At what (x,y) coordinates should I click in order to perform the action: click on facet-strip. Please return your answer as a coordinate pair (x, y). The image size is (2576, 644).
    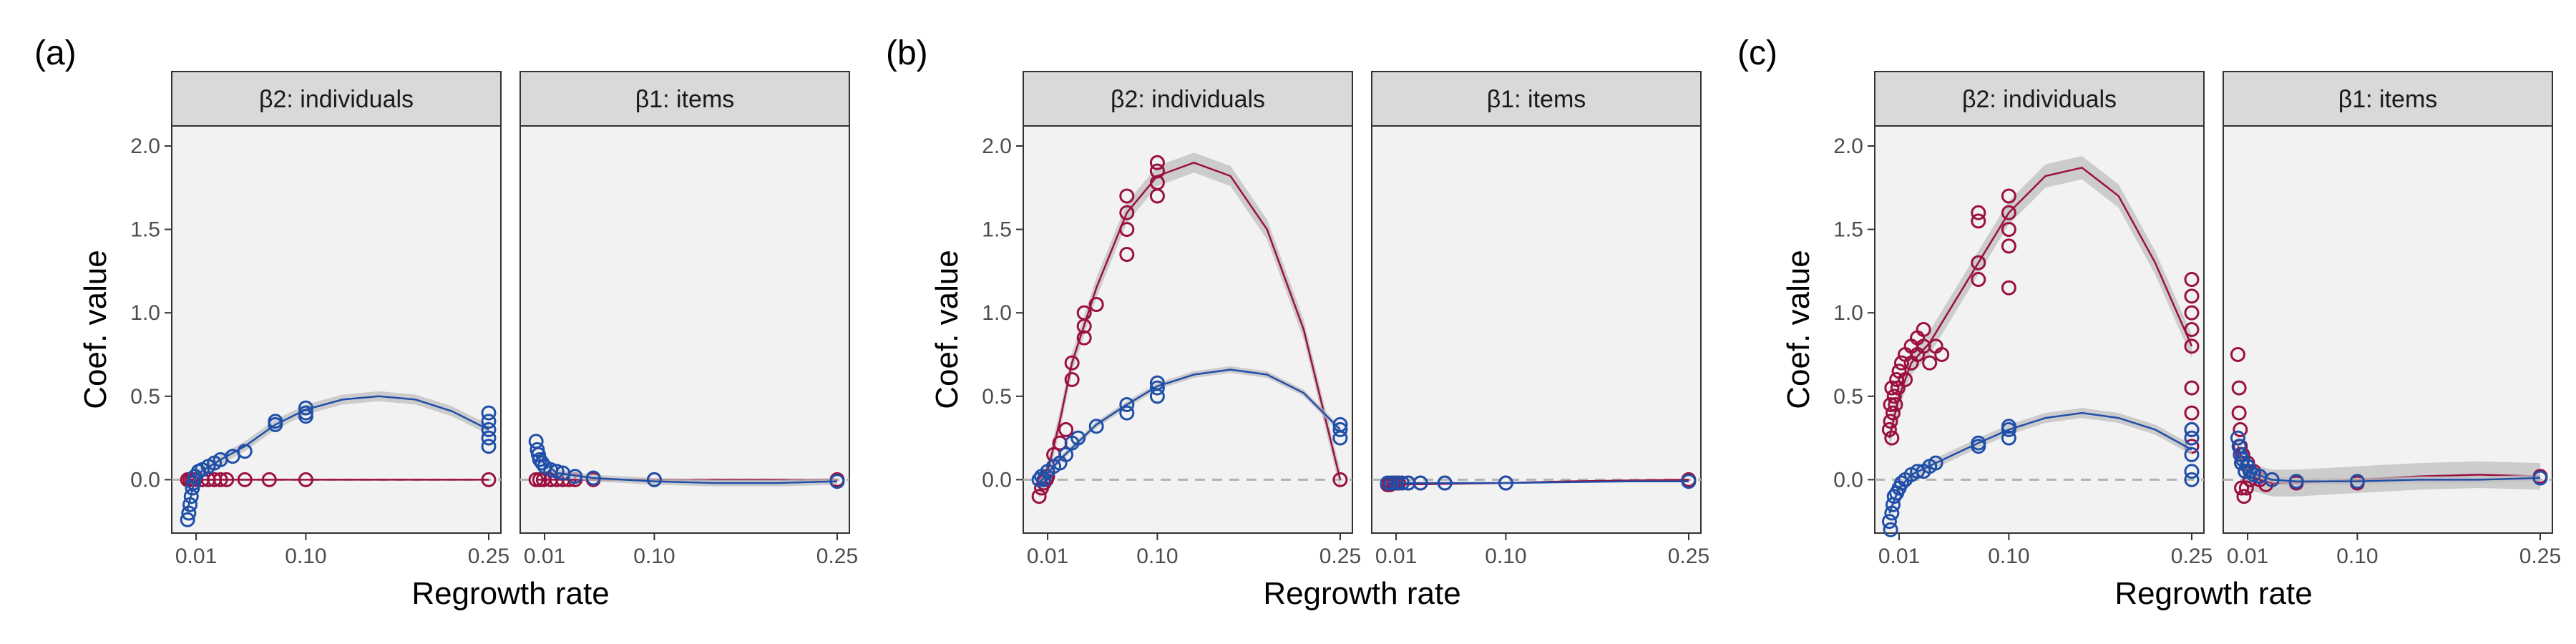
    Looking at the image, I should click on (1536, 99).